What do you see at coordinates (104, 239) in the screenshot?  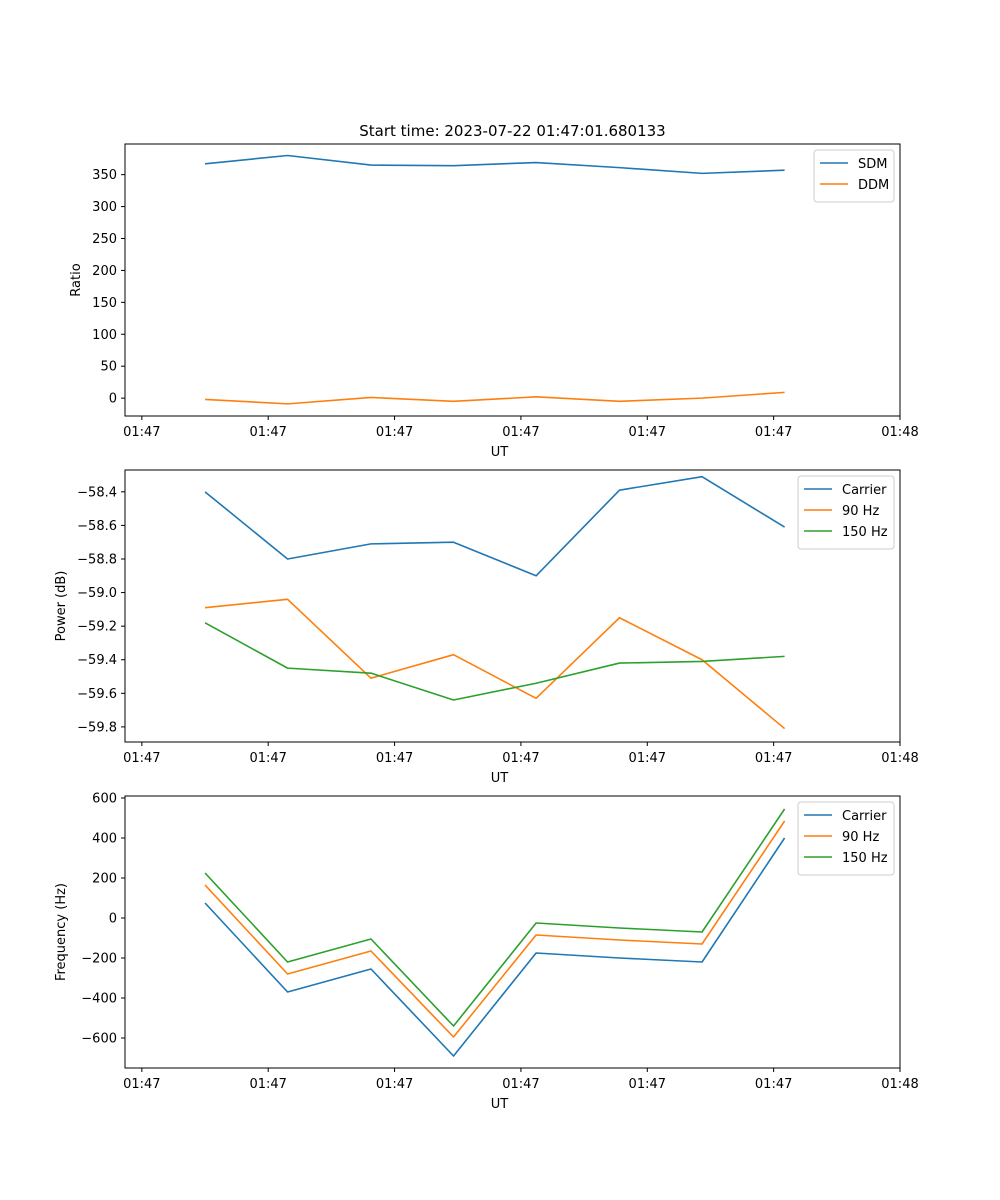 I see `y-tick-label: 250` at bounding box center [104, 239].